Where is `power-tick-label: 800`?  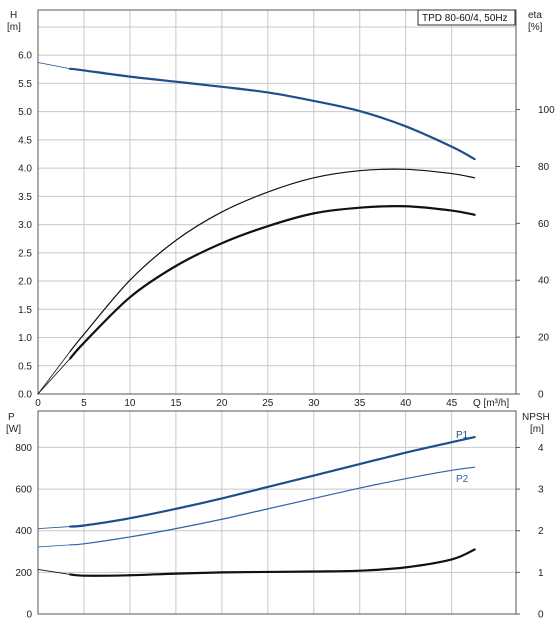 power-tick-label: 800 is located at coordinates (23, 448).